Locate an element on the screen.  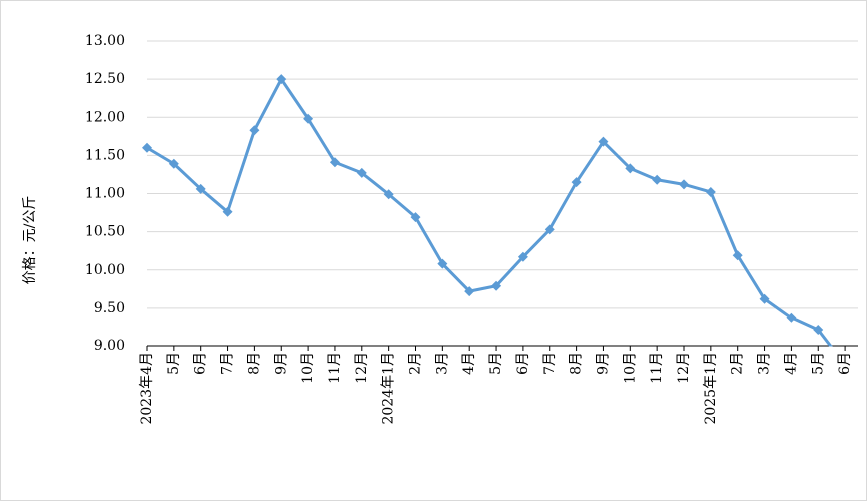
y-tick-label: 10.00 is located at coordinates (105, 270).